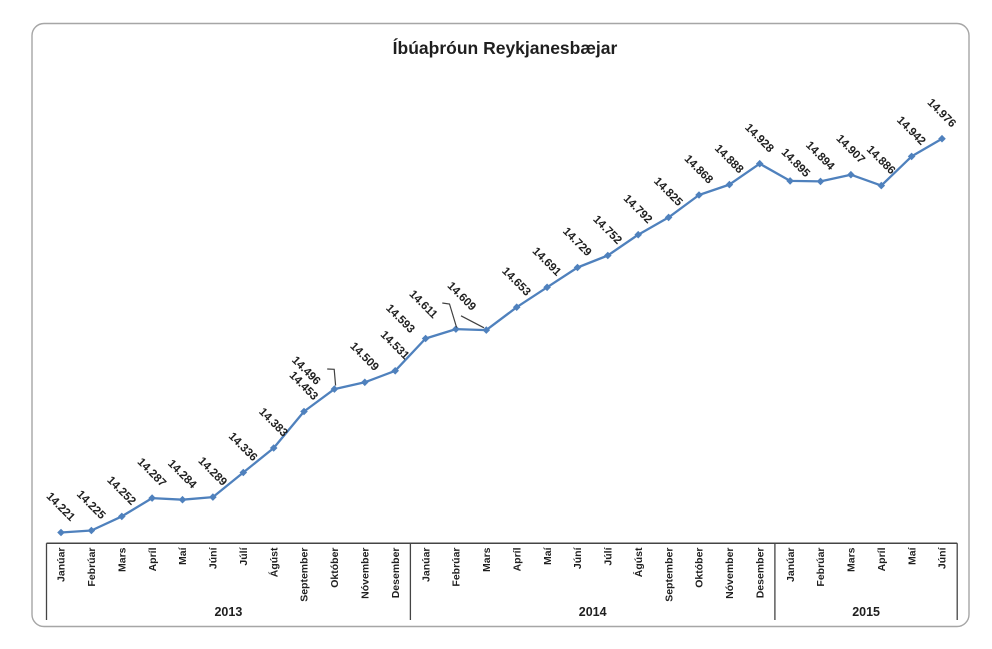 The height and width of the screenshot is (649, 992). Describe the element at coordinates (228, 612) in the screenshot. I see `svg-text: 2013` at that location.